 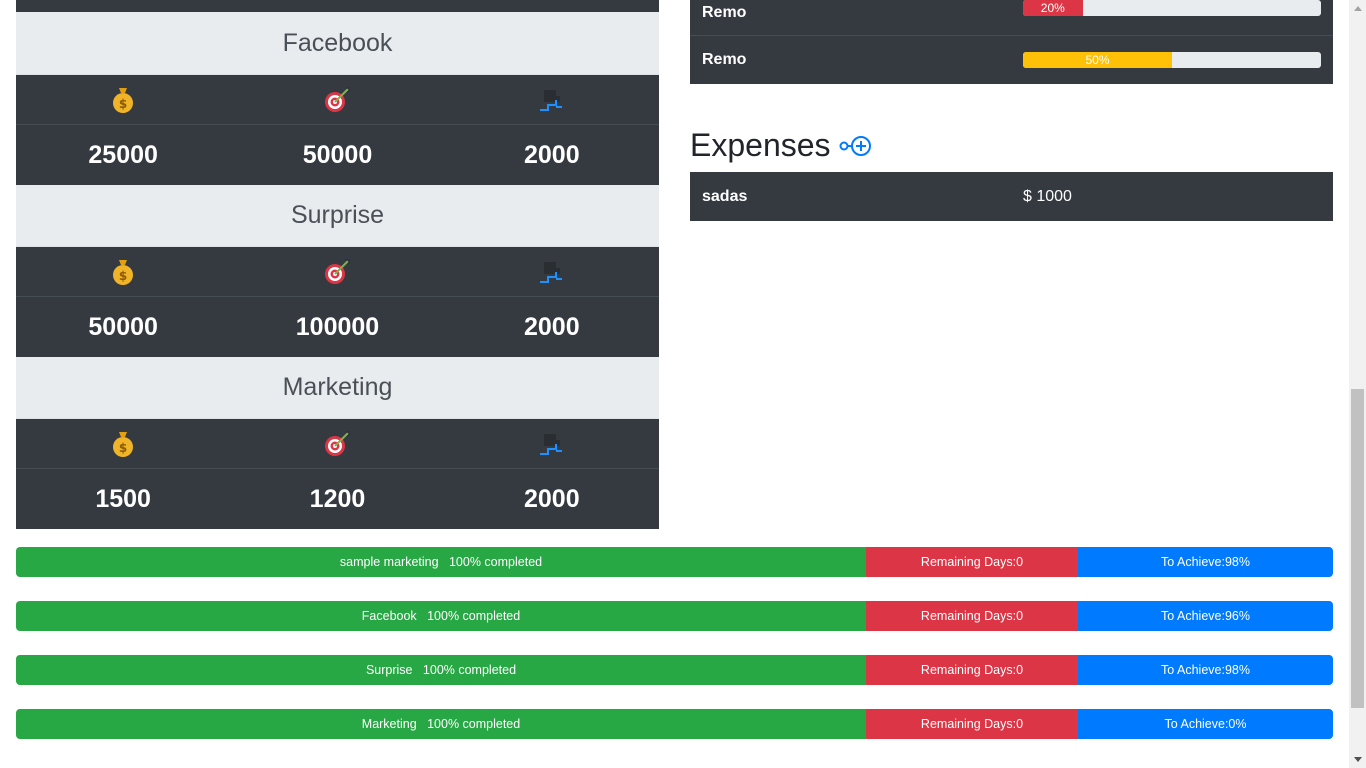 What do you see at coordinates (1053, 8) in the screenshot?
I see `progress-bar: 20%` at bounding box center [1053, 8].